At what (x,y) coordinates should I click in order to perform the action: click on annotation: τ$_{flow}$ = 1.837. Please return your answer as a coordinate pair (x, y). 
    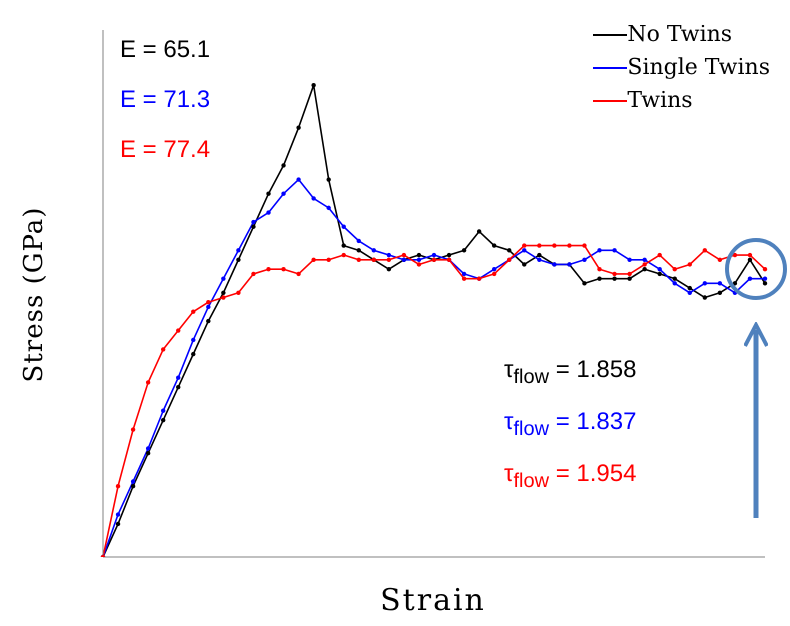
    Looking at the image, I should click on (570, 424).